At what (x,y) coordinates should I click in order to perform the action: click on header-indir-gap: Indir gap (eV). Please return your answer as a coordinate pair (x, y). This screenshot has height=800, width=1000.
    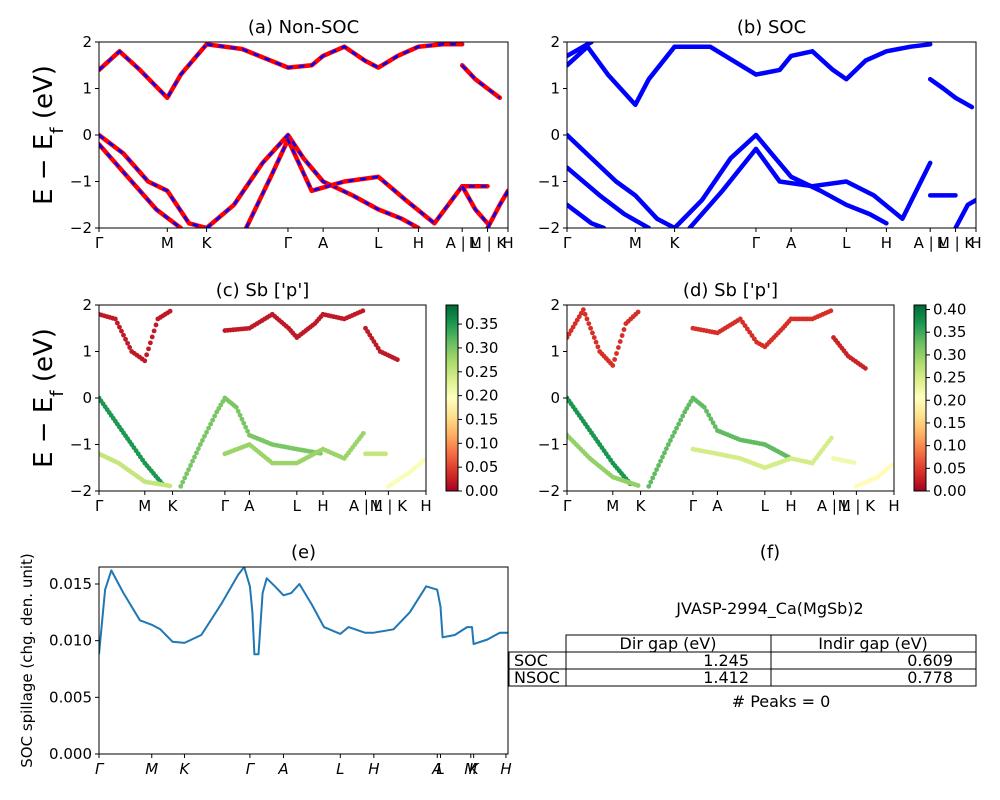
    Looking at the image, I should click on (873, 643).